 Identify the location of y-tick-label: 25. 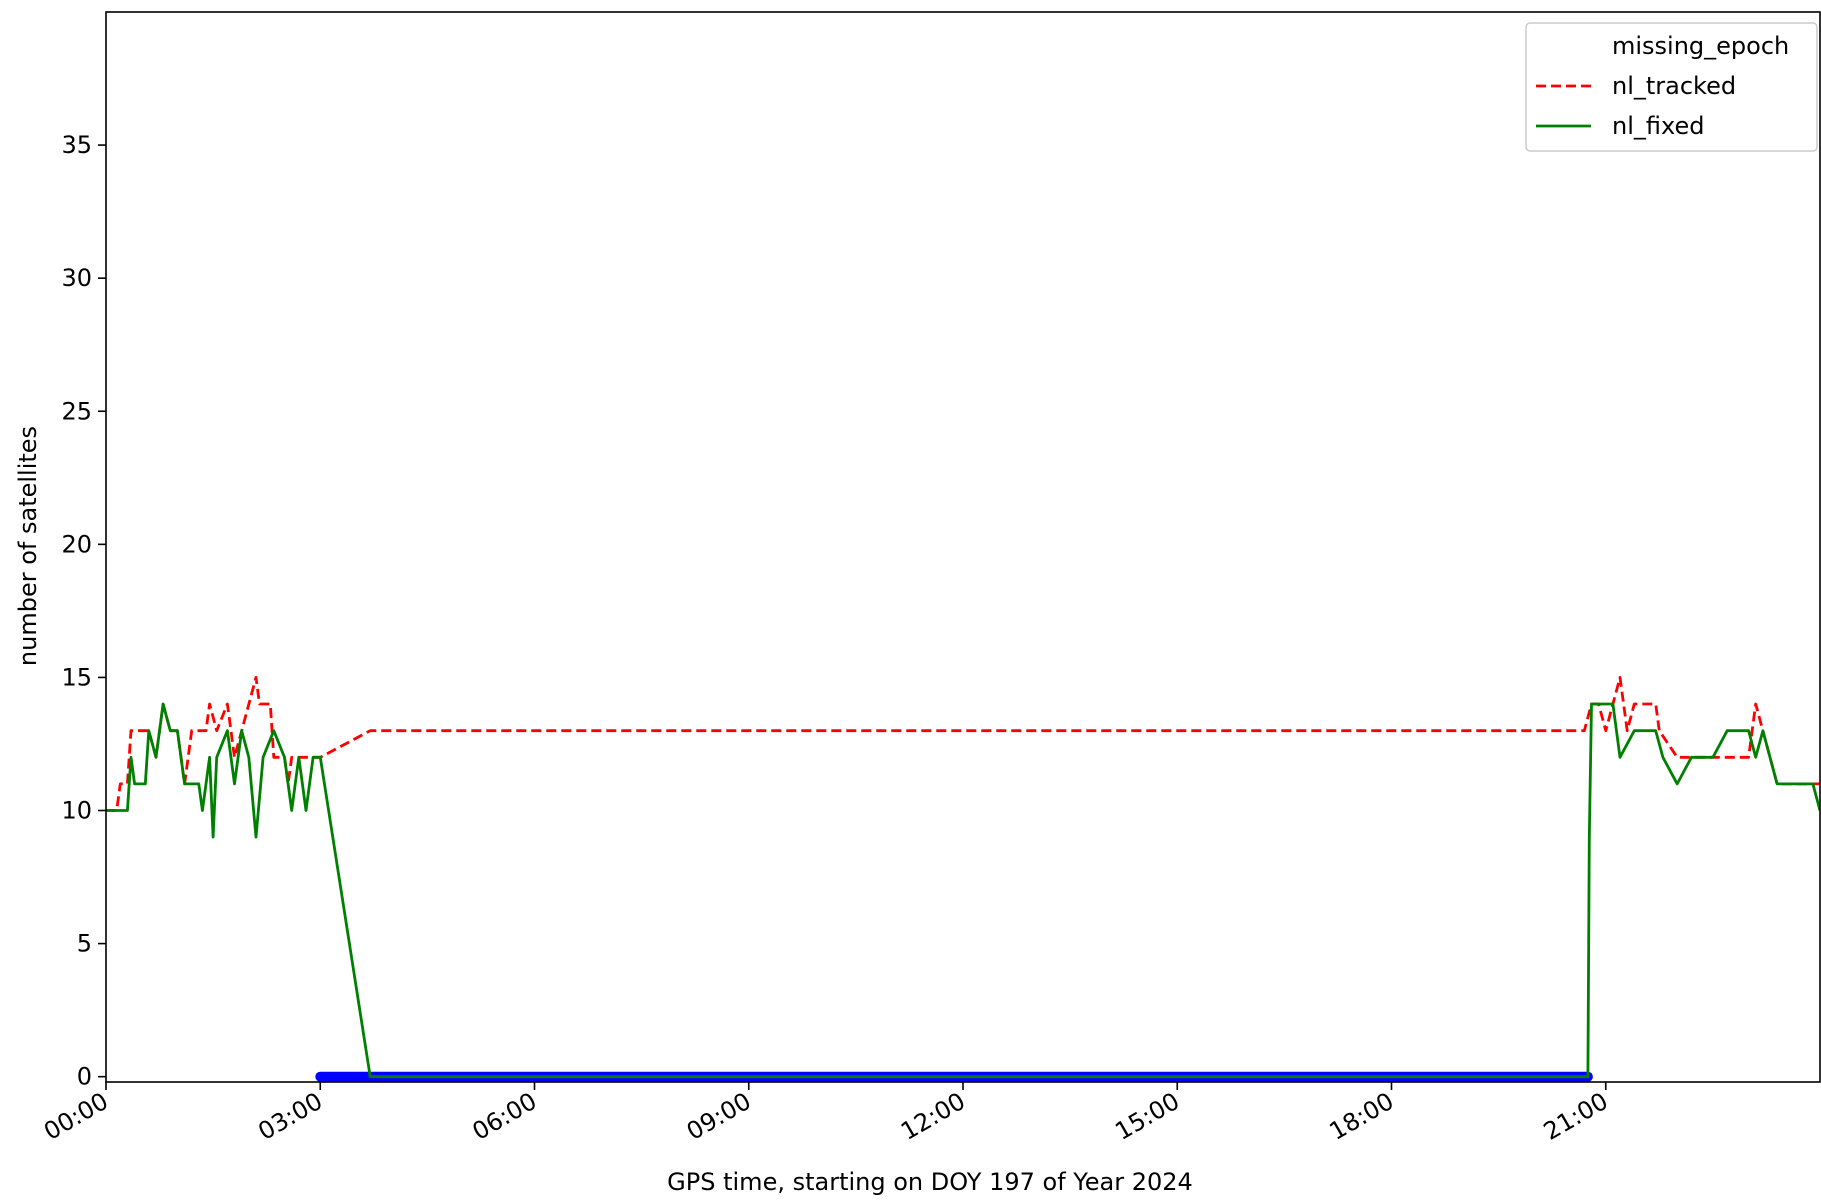
(76, 411).